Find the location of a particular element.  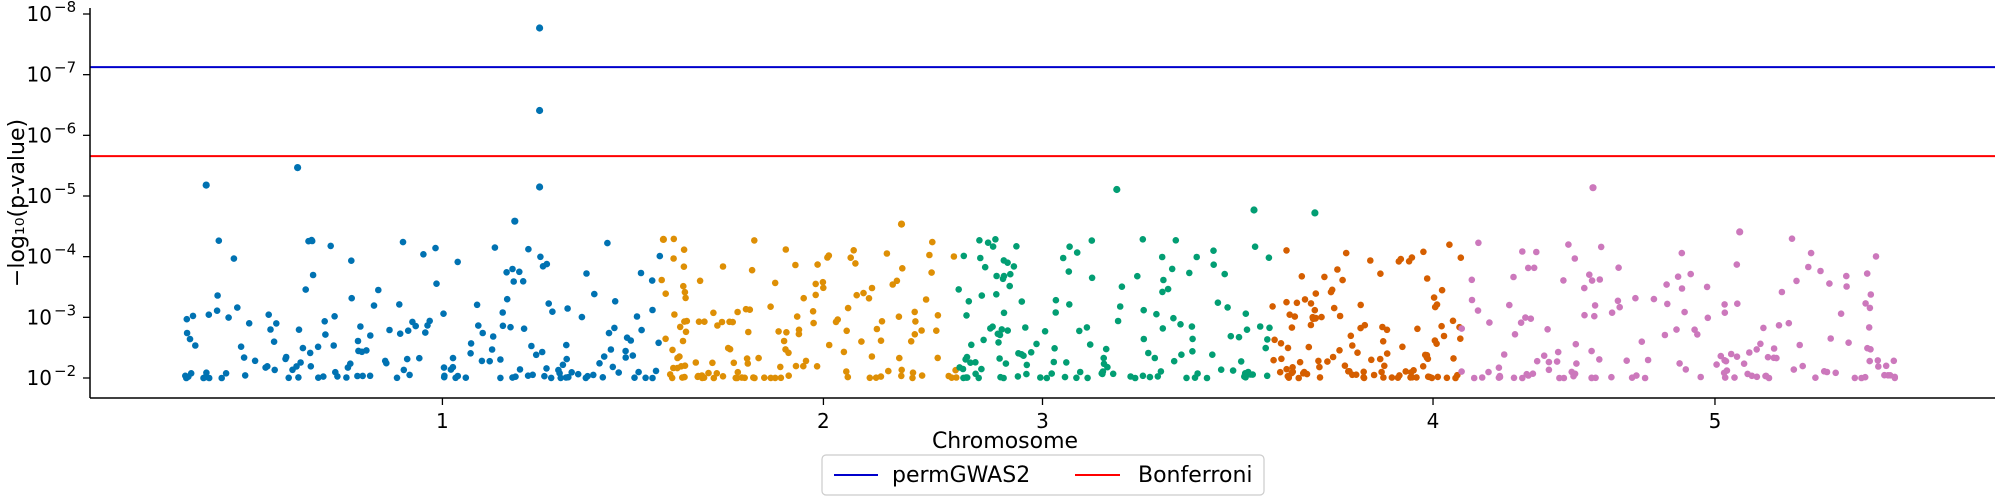

y-tick-label: 10 −7 is located at coordinates (52, 73).